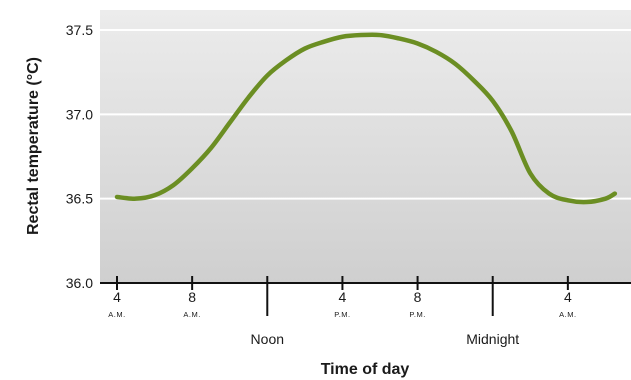 This screenshot has width=631, height=380. Describe the element at coordinates (492, 339) in the screenshot. I see `x-tick-label: Midnight` at that location.